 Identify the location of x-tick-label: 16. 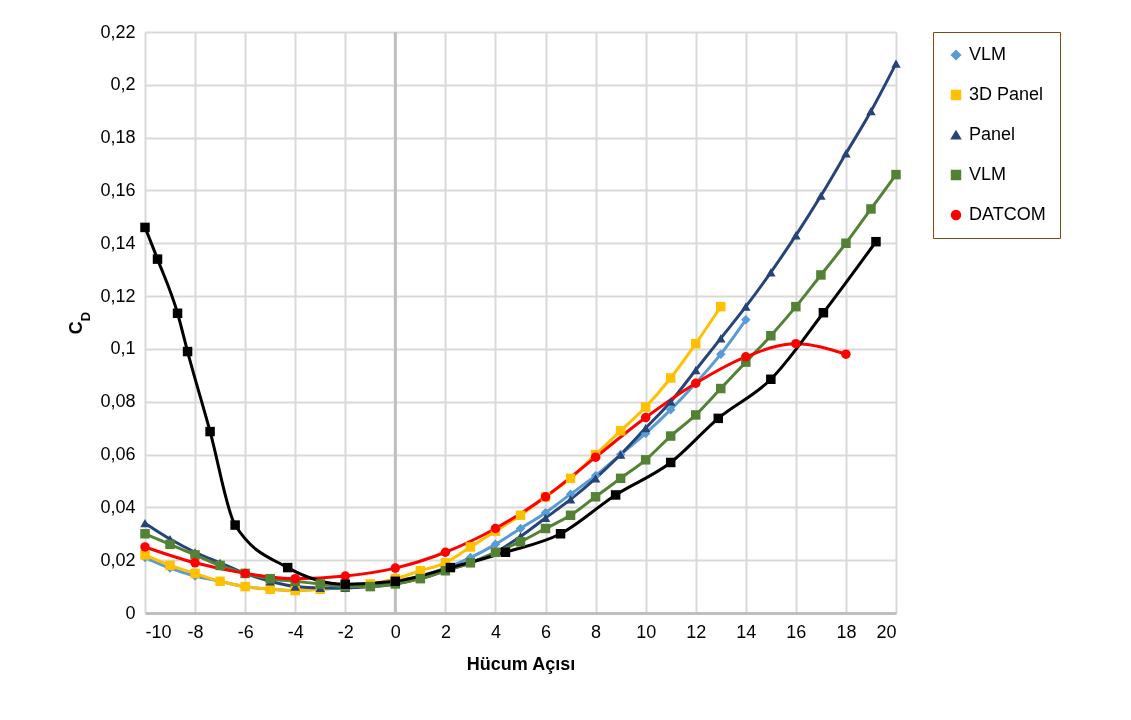
(796, 631).